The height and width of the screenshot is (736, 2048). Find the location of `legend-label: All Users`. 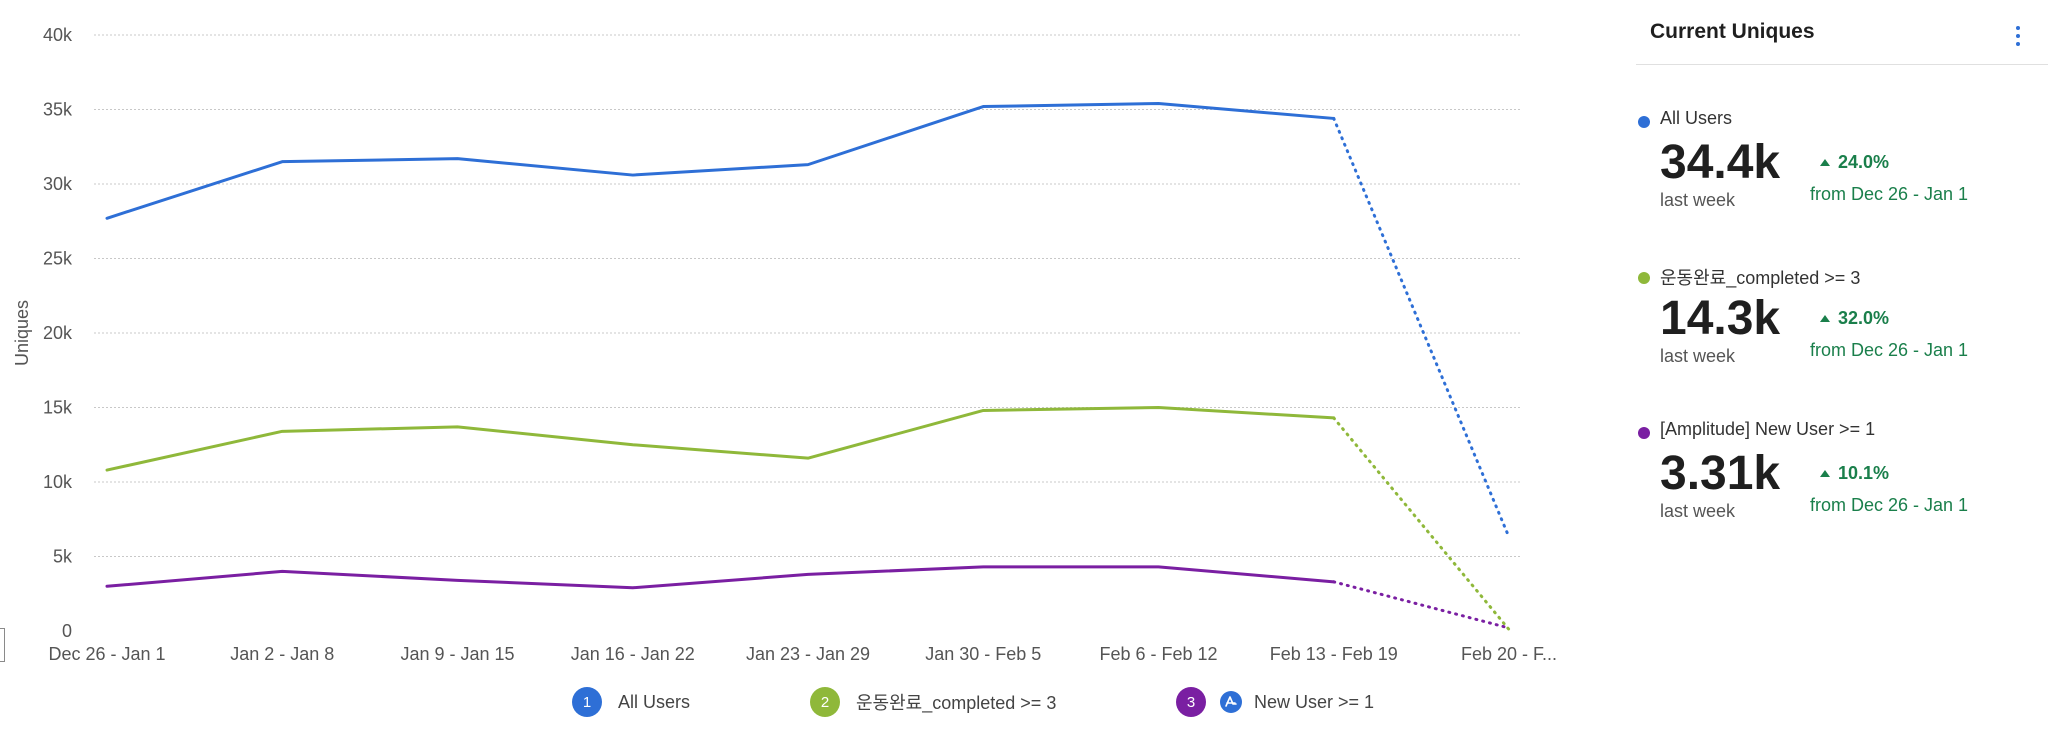

legend-label: All Users is located at coordinates (654, 701).